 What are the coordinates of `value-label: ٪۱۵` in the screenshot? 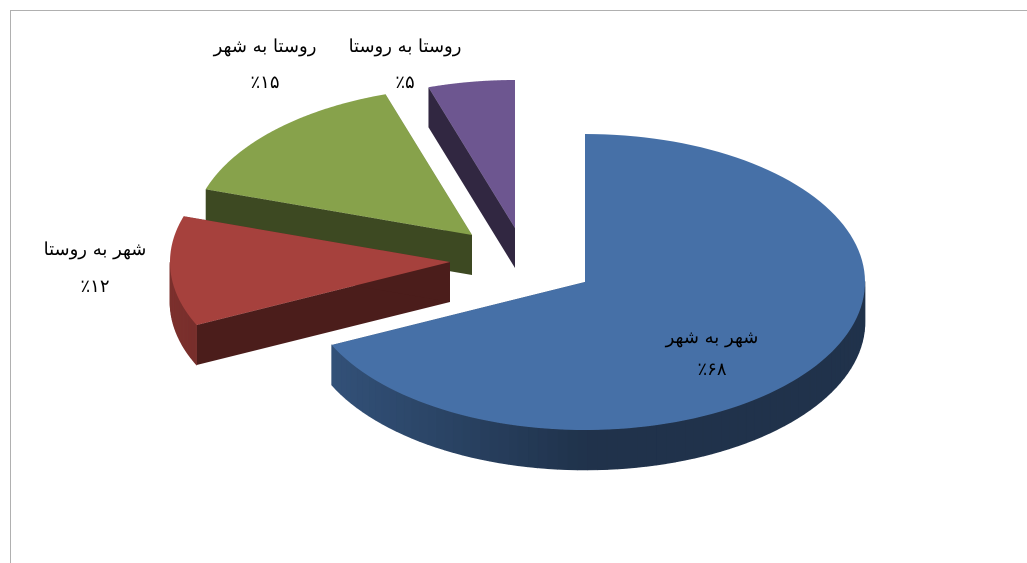 It's located at (264, 82).